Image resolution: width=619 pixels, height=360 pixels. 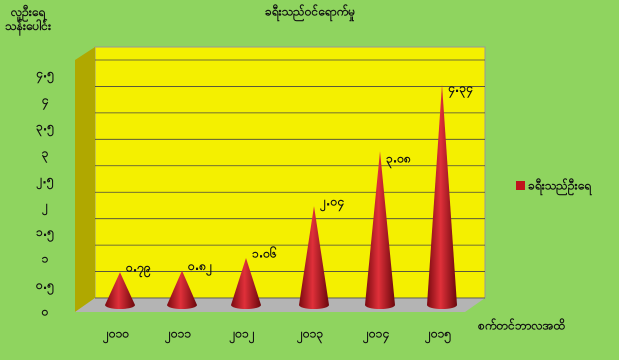 What do you see at coordinates (28, 20) in the screenshot?
I see `y-axis-label: လူဦးရေသန်းပေါင်း` at bounding box center [28, 20].